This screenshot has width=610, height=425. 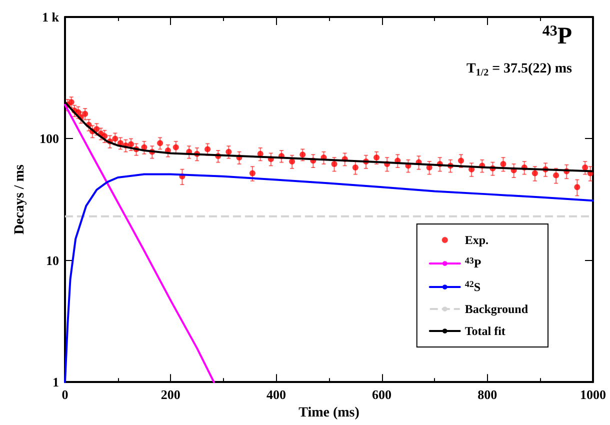 I want to click on x-tick-label: 600, so click(x=382, y=394).